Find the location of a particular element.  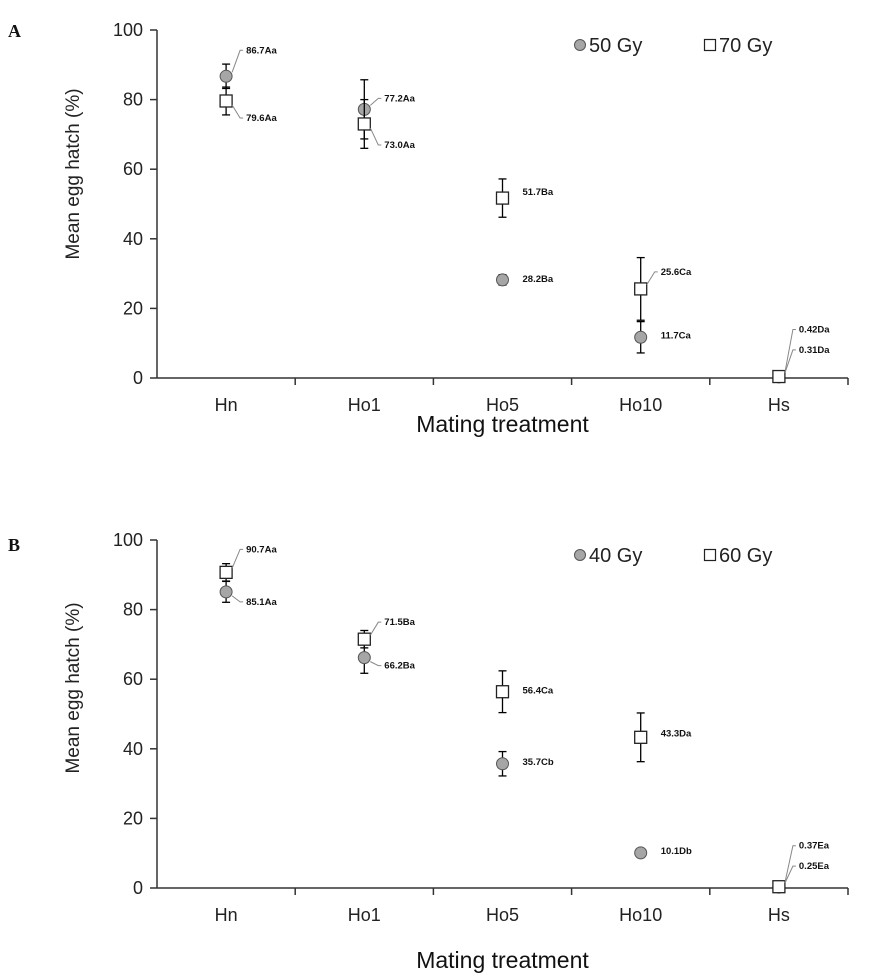

legend: 40 Gy 60 Gy is located at coordinates (673, 556).